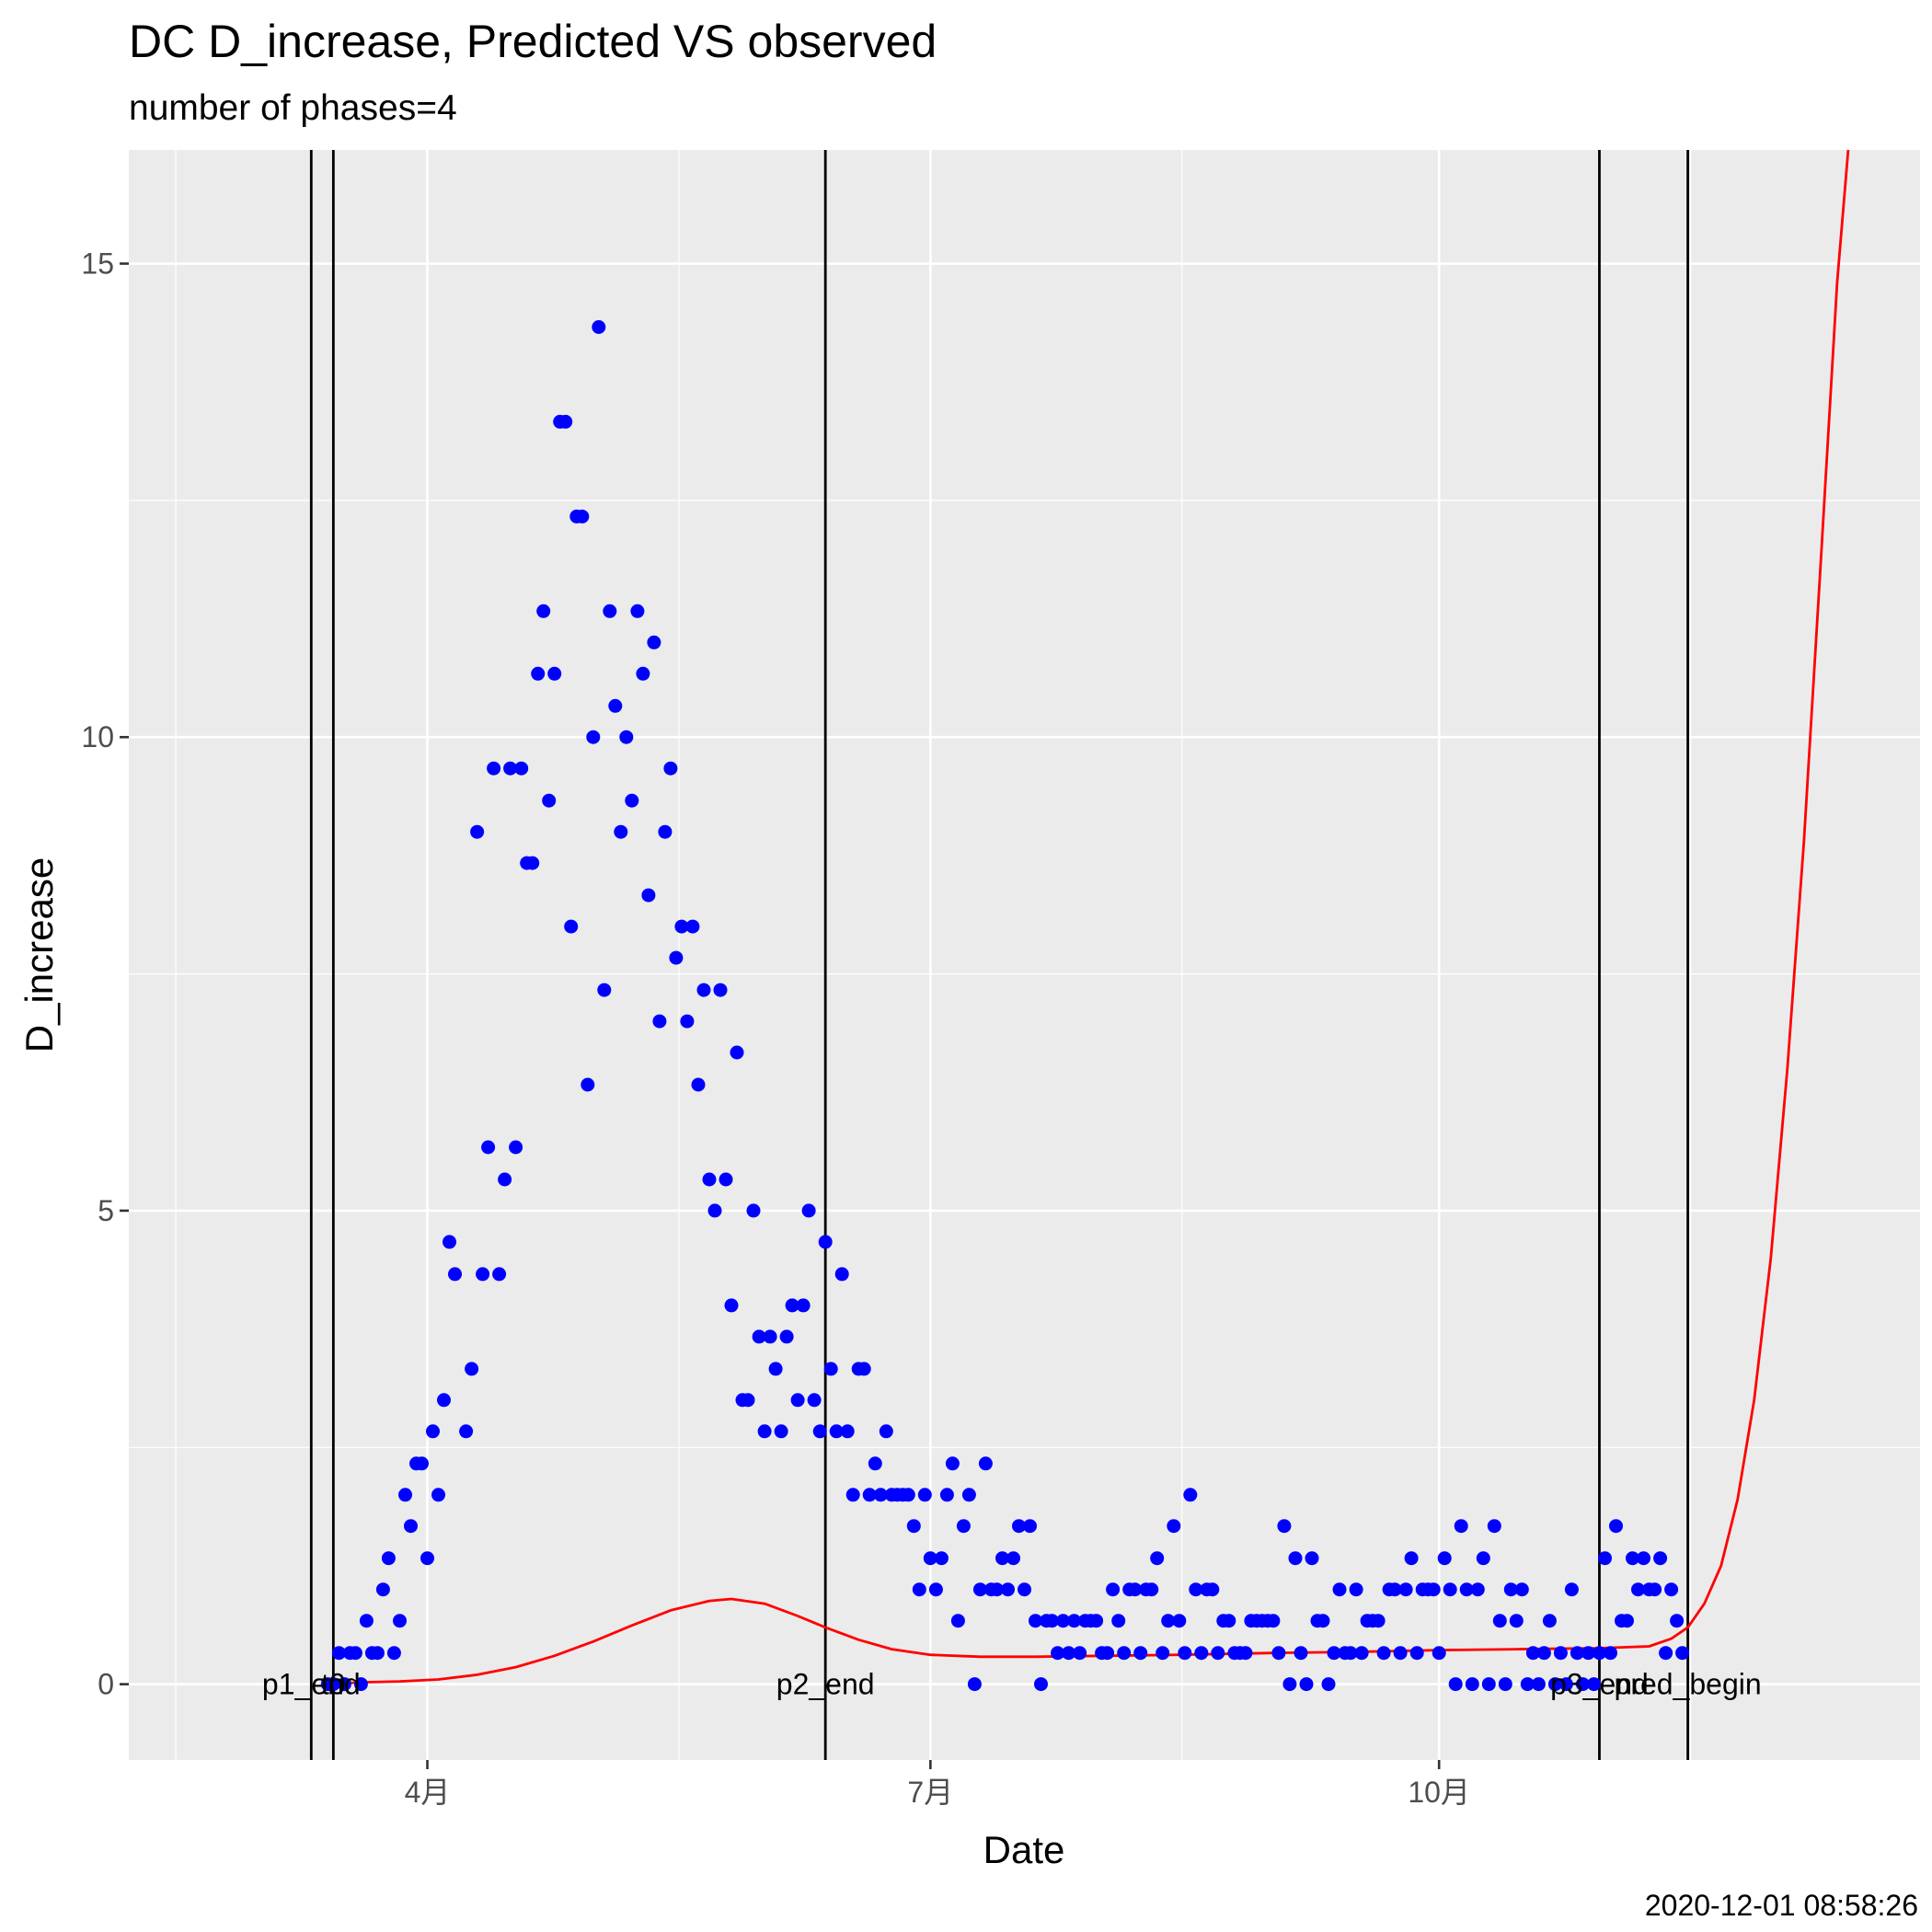 The image size is (1932, 1932). I want to click on phase-marker-label: p3_end, so click(1599, 1684).